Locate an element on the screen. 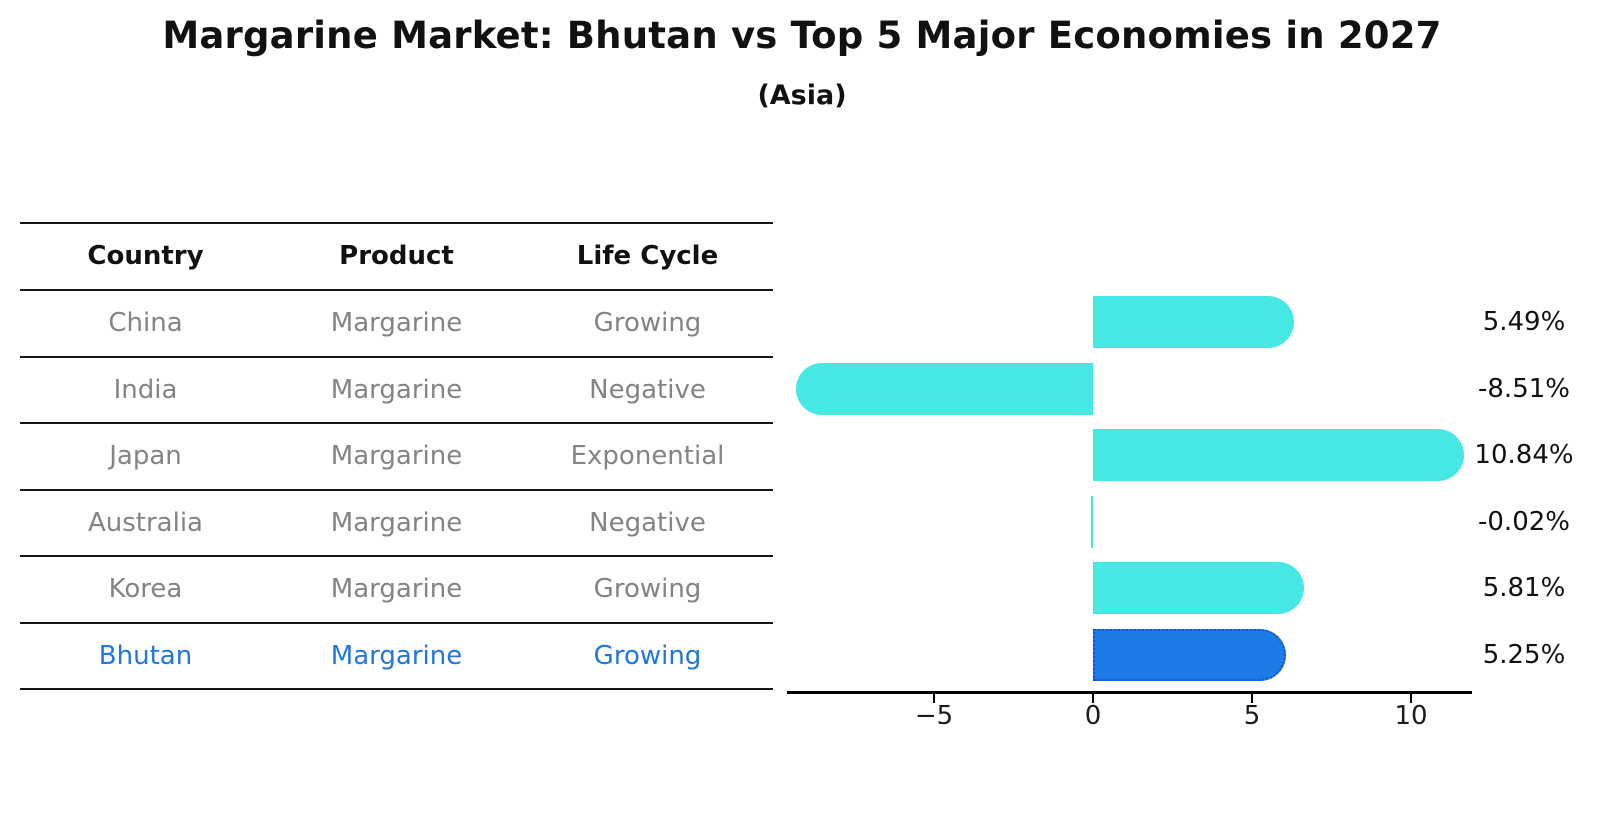 The height and width of the screenshot is (823, 1604). country-cell: China is located at coordinates (145, 323).